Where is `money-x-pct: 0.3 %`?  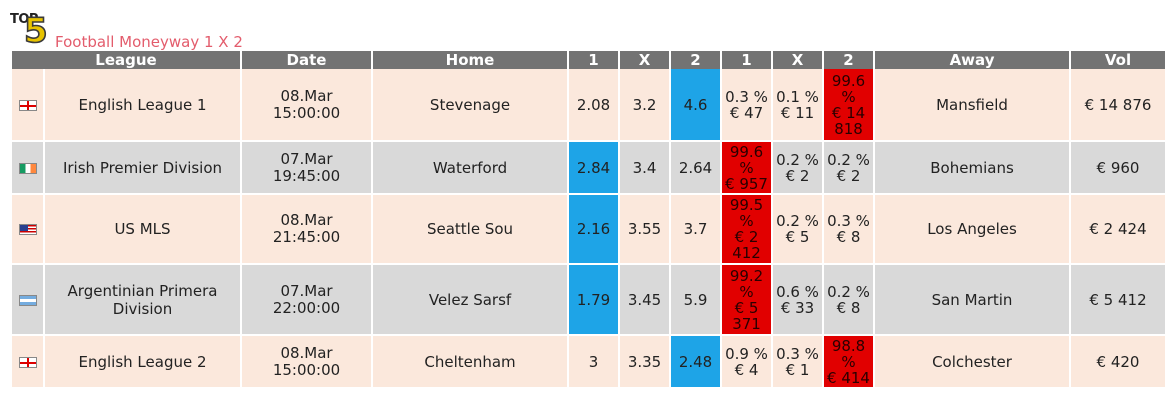 money-x-pct: 0.3 % is located at coordinates (797, 353).